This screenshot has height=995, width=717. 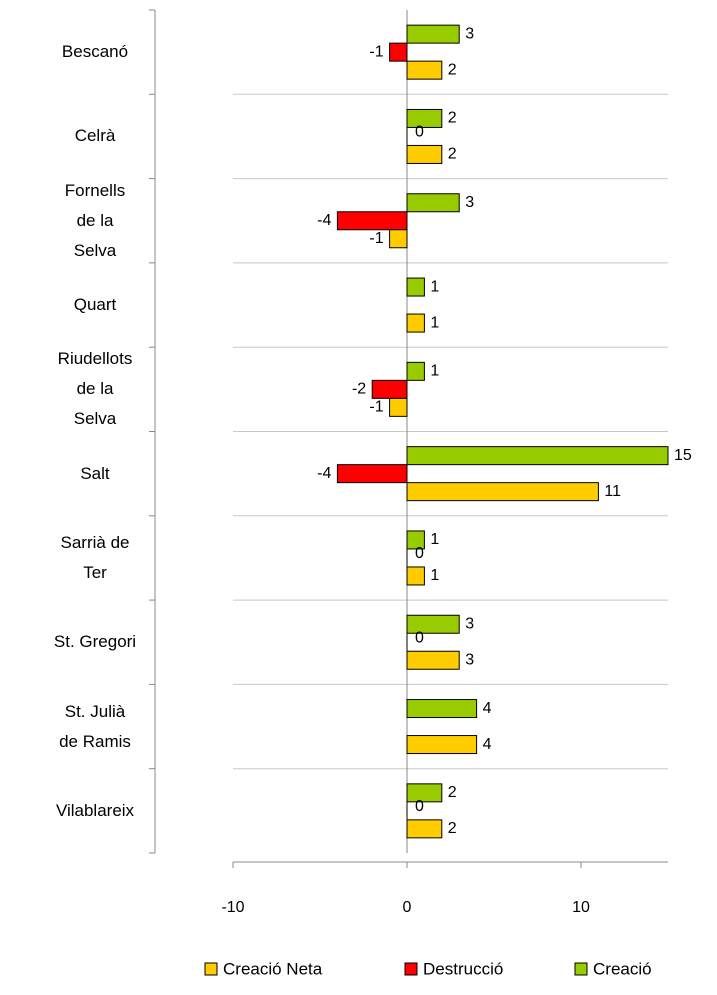 What do you see at coordinates (232, 907) in the screenshot?
I see `x-tick-label: -10` at bounding box center [232, 907].